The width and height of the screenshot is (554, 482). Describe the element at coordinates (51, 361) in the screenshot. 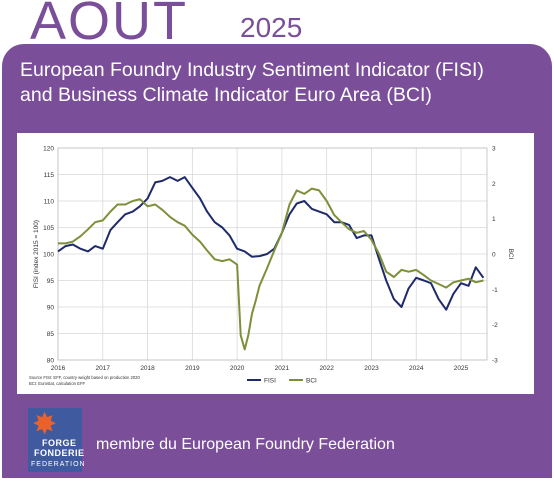

I see `y-tick-label: 80` at that location.